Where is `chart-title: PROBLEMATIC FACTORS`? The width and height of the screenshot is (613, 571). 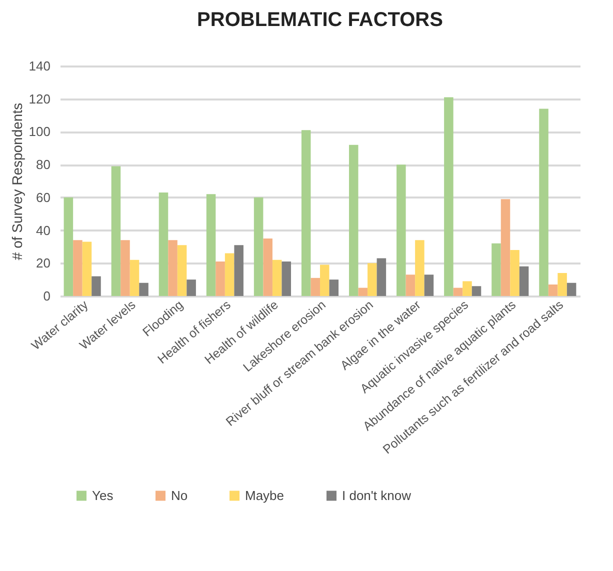
chart-title: PROBLEMATIC FACTORS is located at coordinates (320, 20).